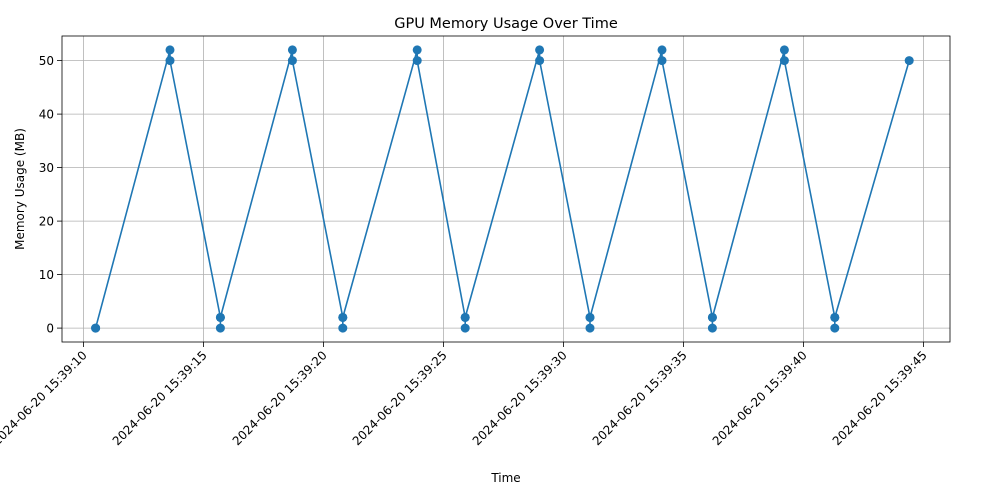 The image size is (1000, 504). What do you see at coordinates (46, 115) in the screenshot?
I see `y-tick-label: 40` at bounding box center [46, 115].